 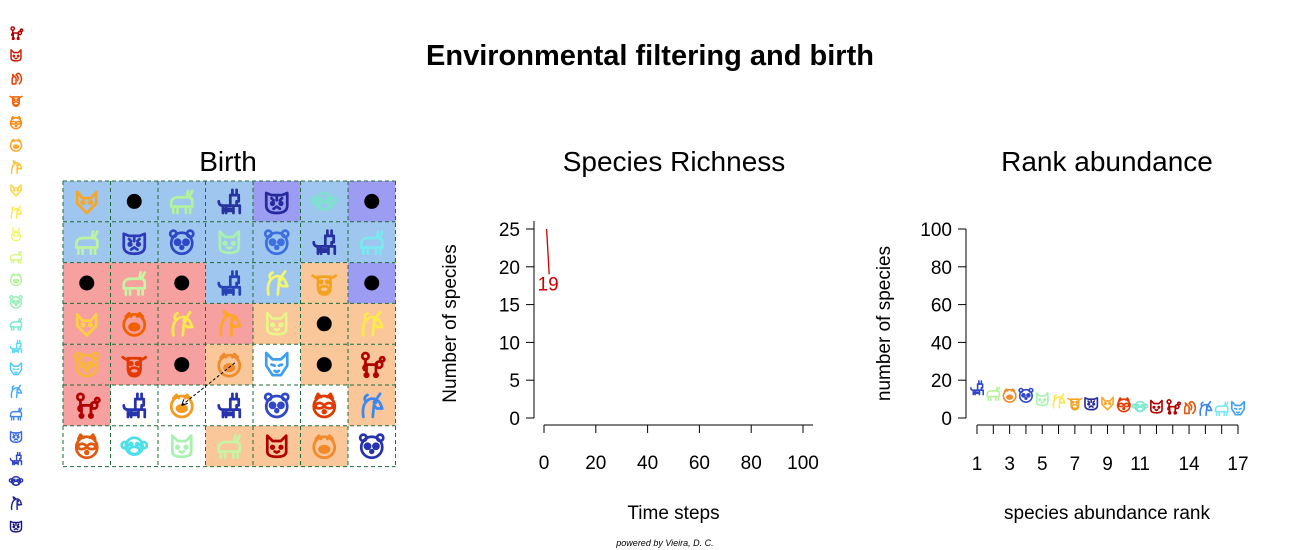 I want to click on x-tick-label: 14, so click(x=1189, y=464).